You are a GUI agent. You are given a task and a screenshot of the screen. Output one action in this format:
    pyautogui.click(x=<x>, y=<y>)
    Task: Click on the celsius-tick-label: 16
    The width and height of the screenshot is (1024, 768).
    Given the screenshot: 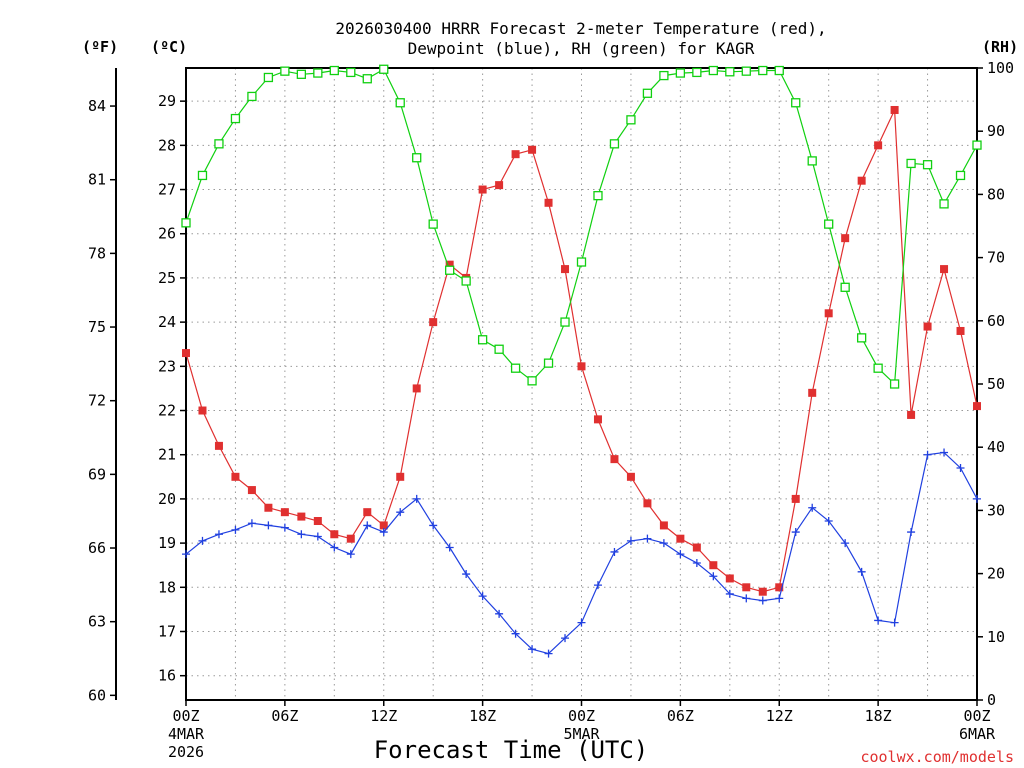 What is the action you would take?
    pyautogui.click(x=167, y=676)
    